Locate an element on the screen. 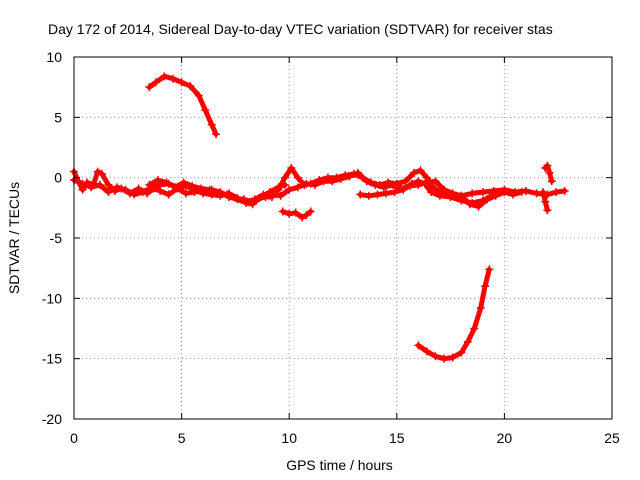 This screenshot has width=640, height=480. x-tick-label: 25 is located at coordinates (612, 438).